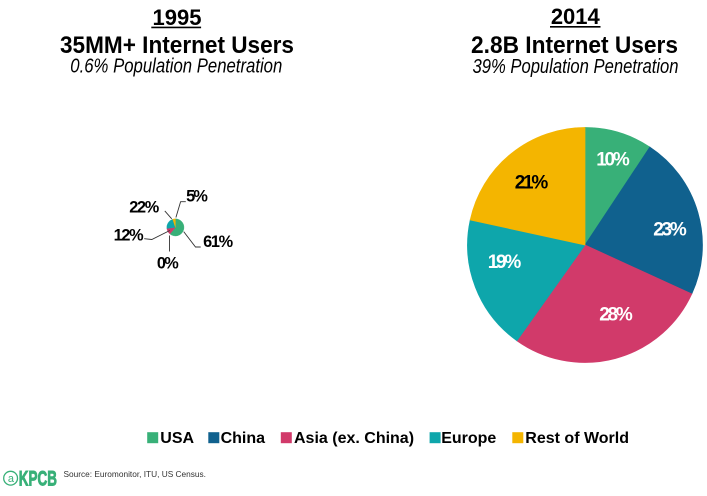  What do you see at coordinates (177, 45) in the screenshot?
I see `svg-text: 35MM+ Internet Users` at bounding box center [177, 45].